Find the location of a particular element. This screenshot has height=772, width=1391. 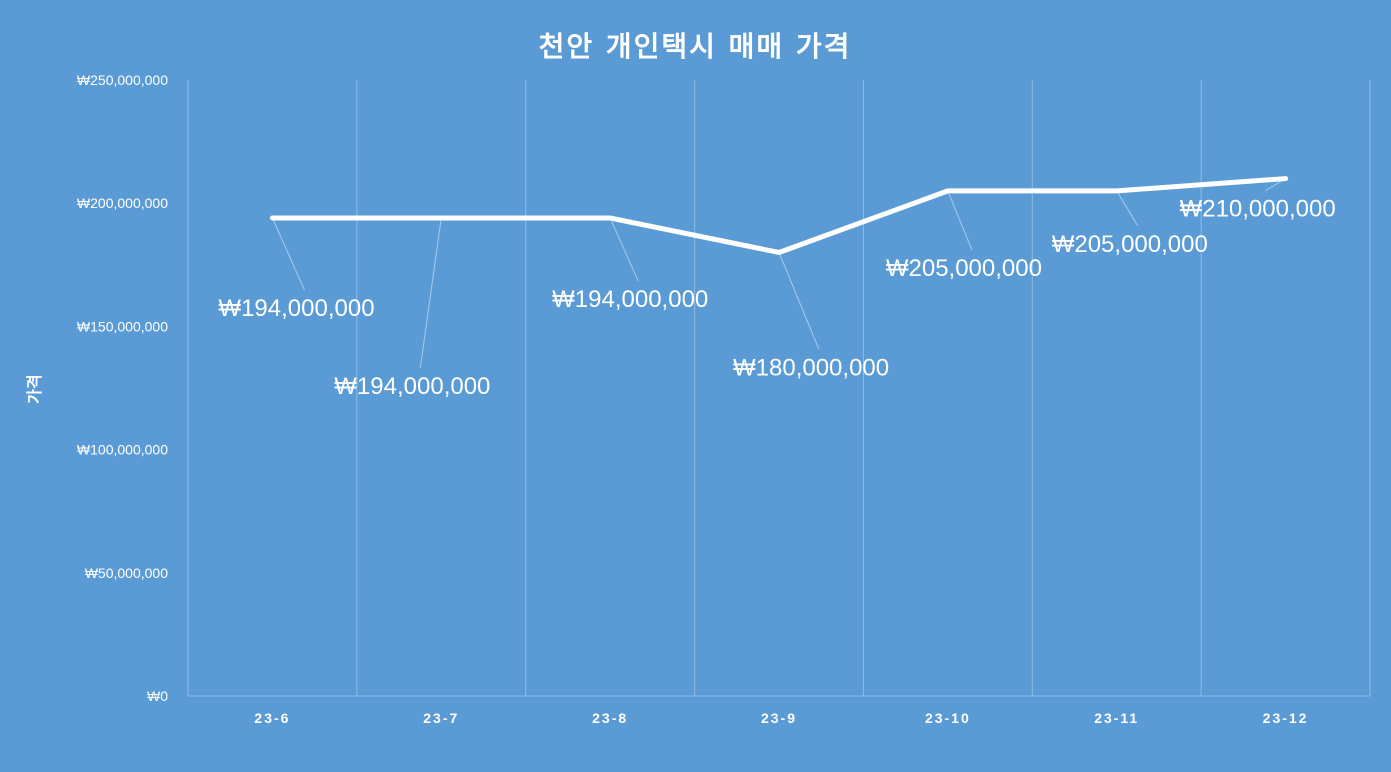

x-tick-label: 23-8 is located at coordinates (610, 718).